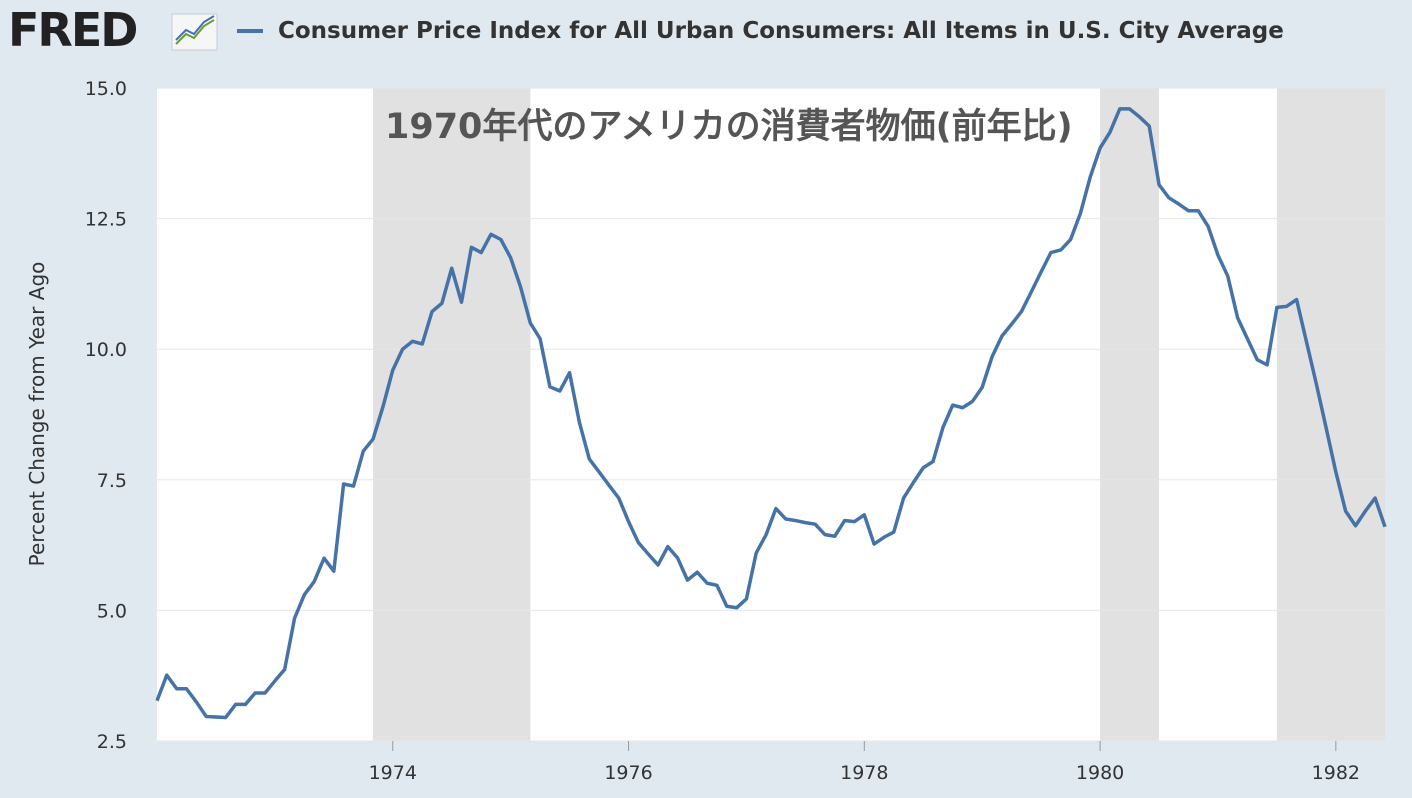  What do you see at coordinates (106, 220) in the screenshot?
I see `y-tick-label: 12.5` at bounding box center [106, 220].